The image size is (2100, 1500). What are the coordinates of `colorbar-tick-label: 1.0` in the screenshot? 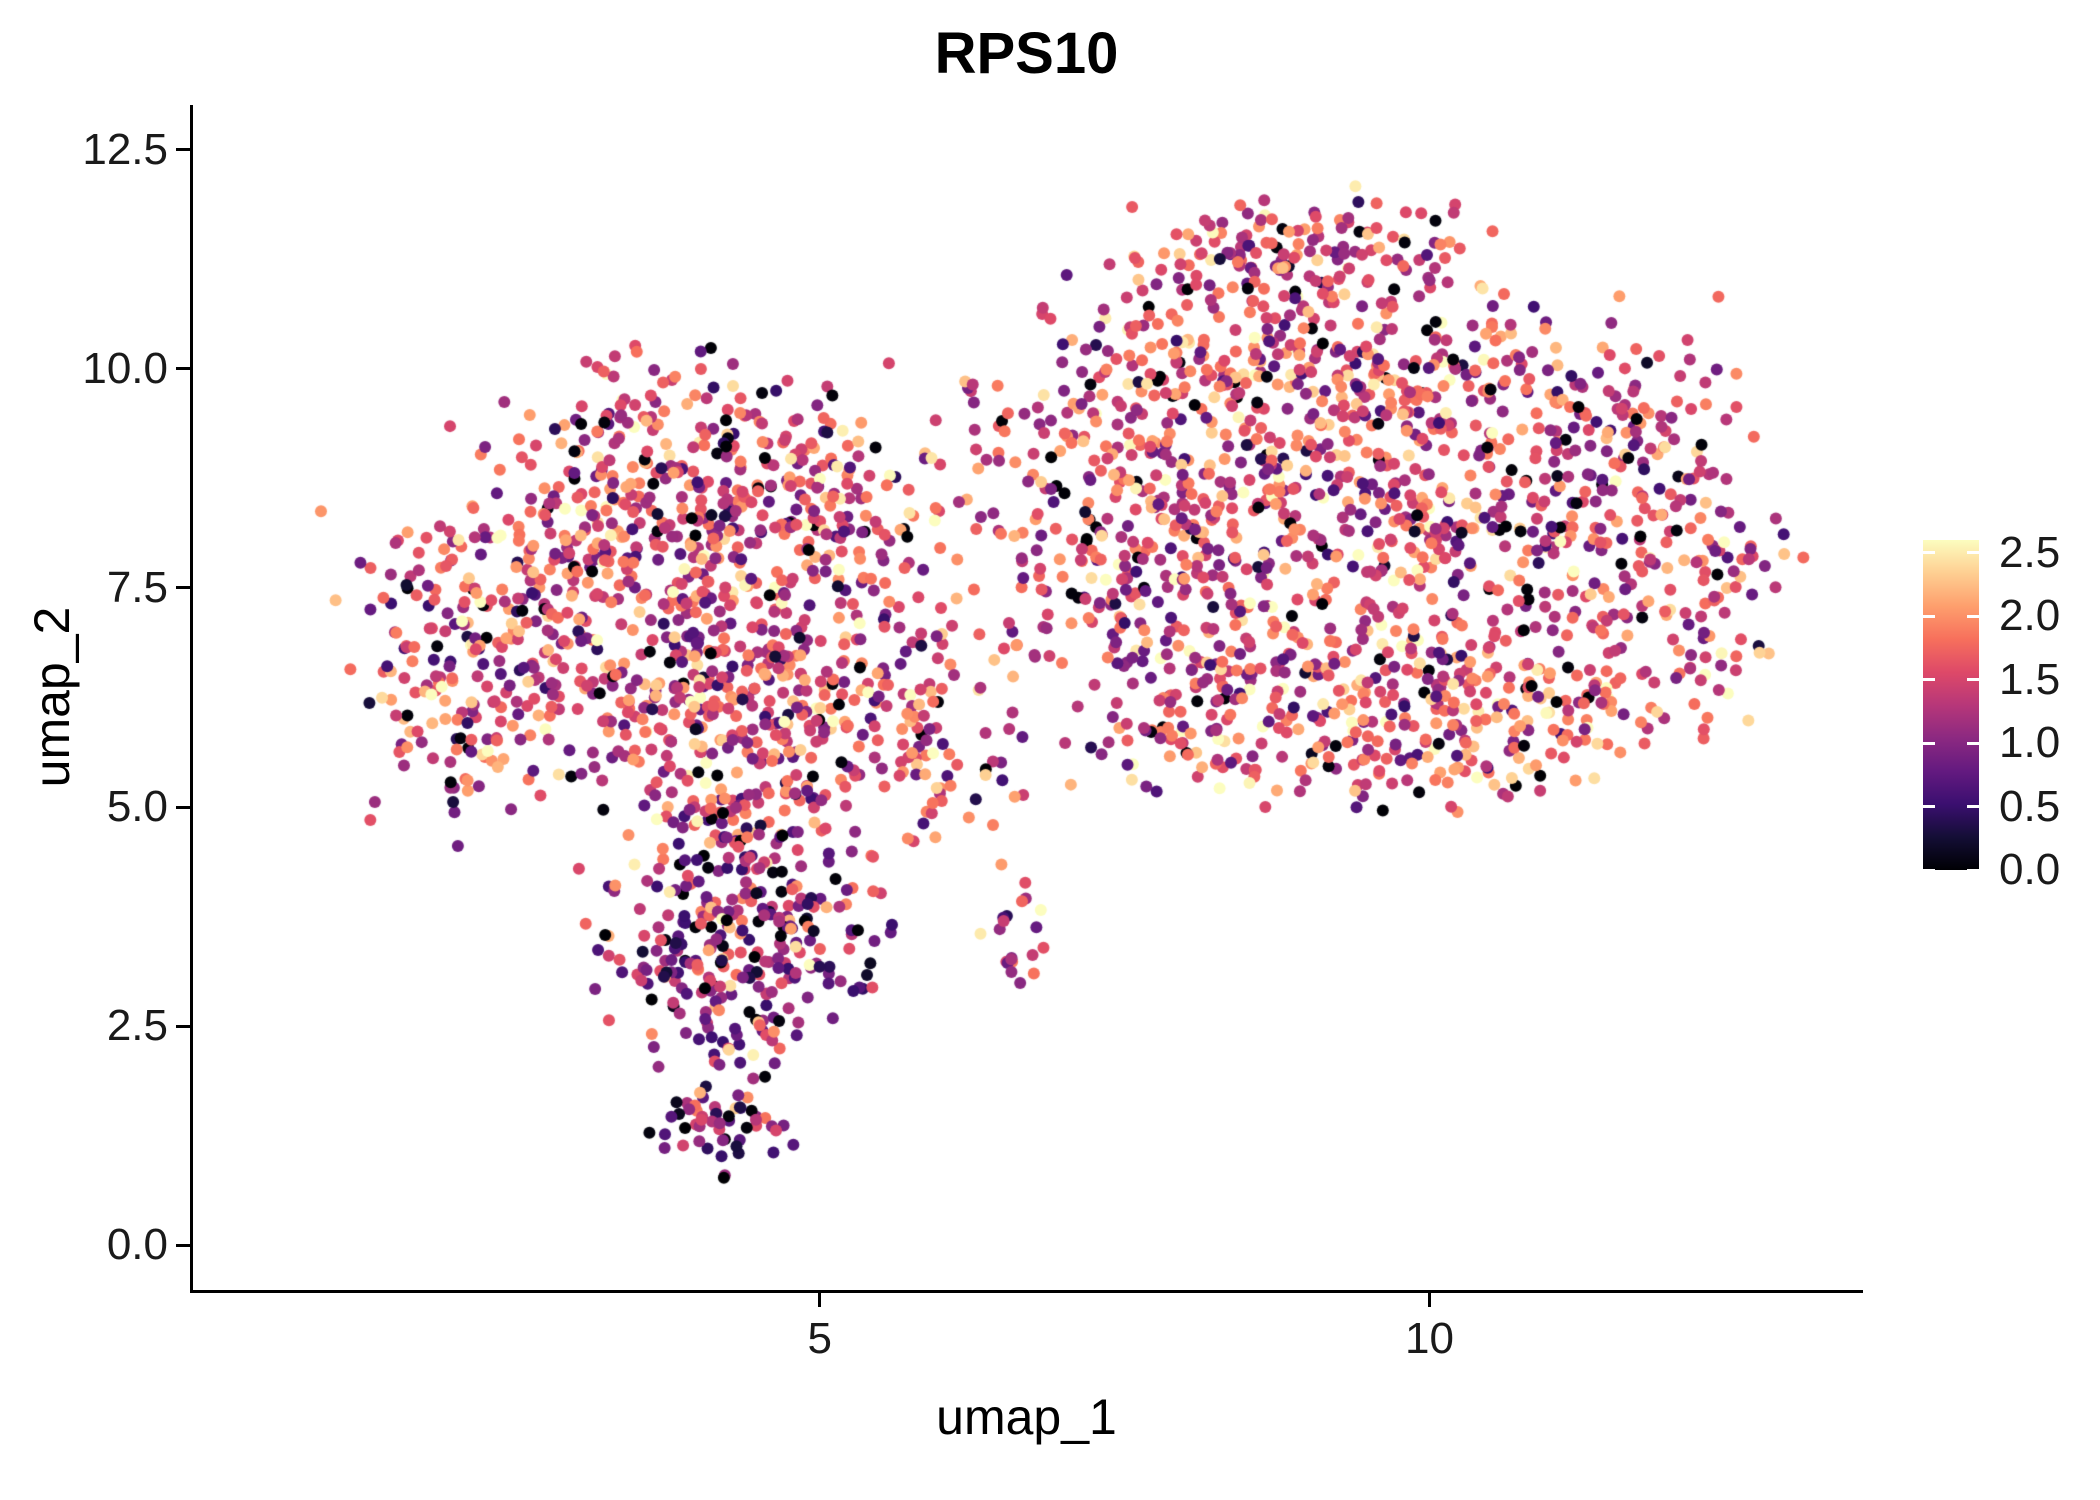 It's located at (2030, 743).